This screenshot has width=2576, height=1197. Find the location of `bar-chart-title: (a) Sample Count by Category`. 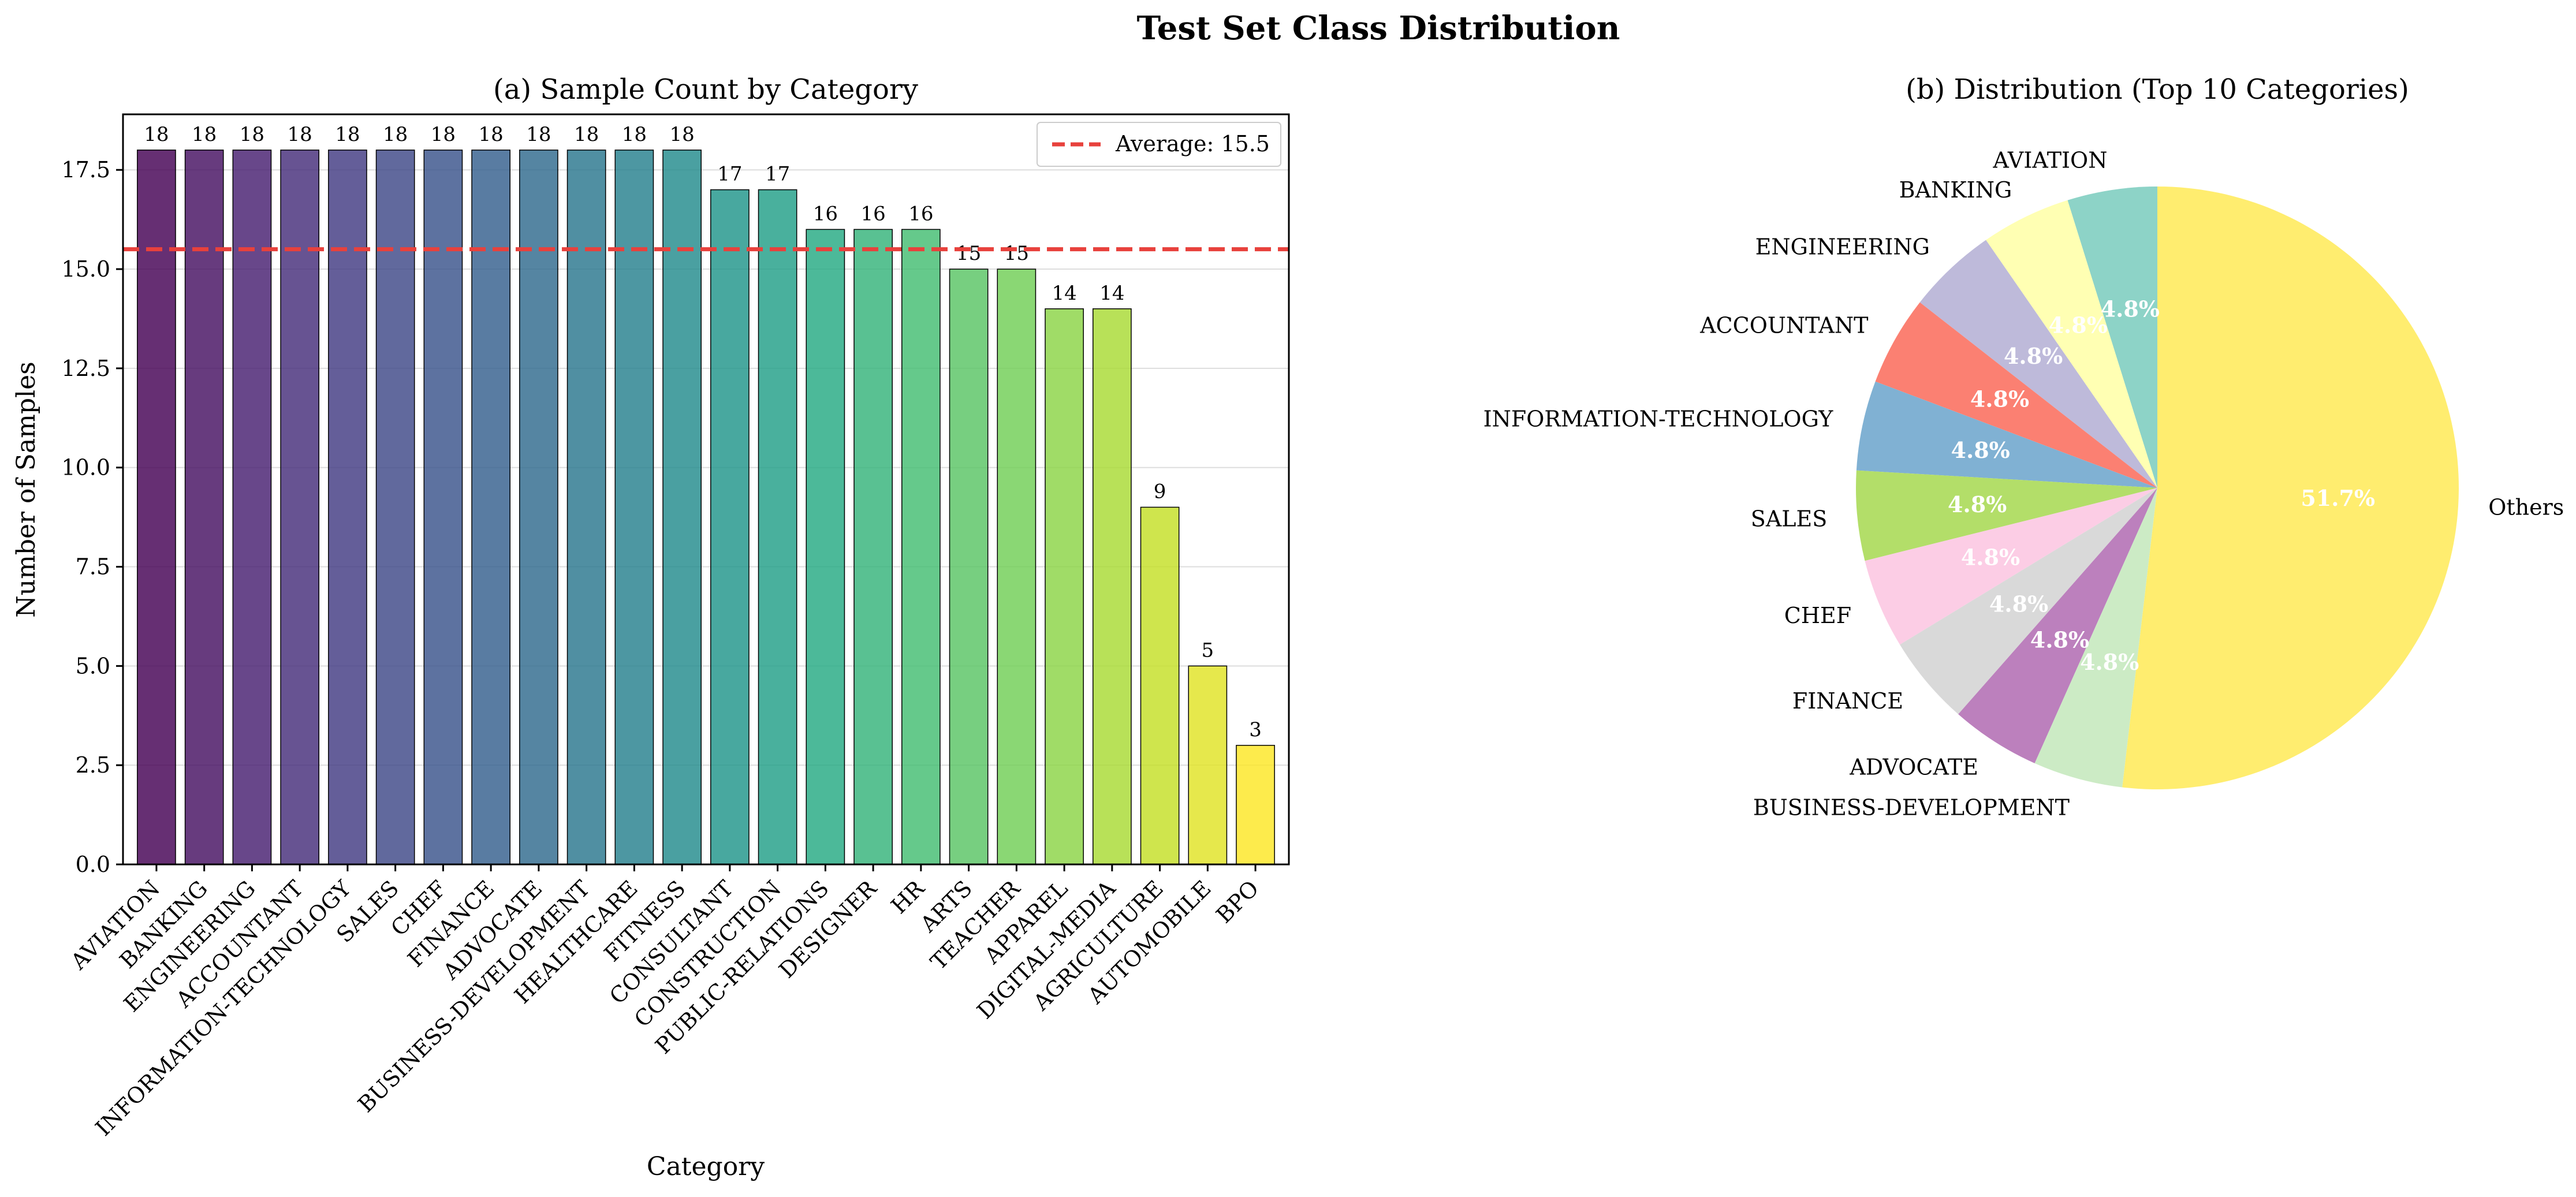

bar-chart-title: (a) Sample Count by Category is located at coordinates (705, 89).